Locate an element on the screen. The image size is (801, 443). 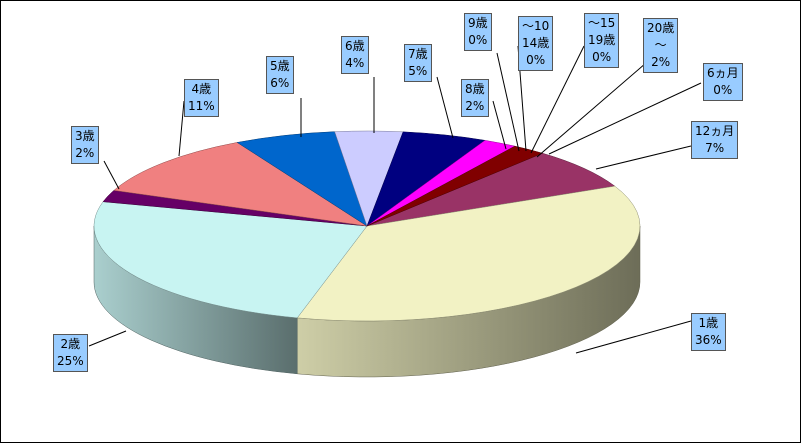
data-label: 3歳 2% is located at coordinates (85, 145).